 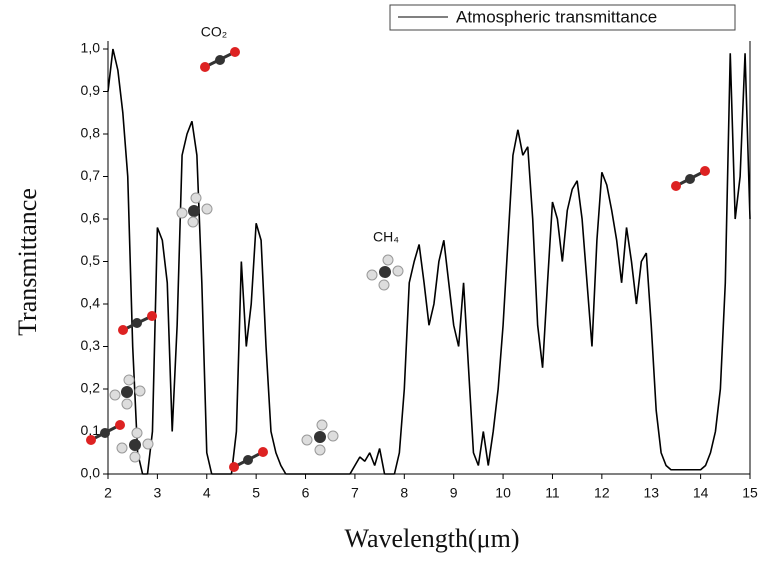 I want to click on x-tick-label: 12, so click(x=602, y=493).